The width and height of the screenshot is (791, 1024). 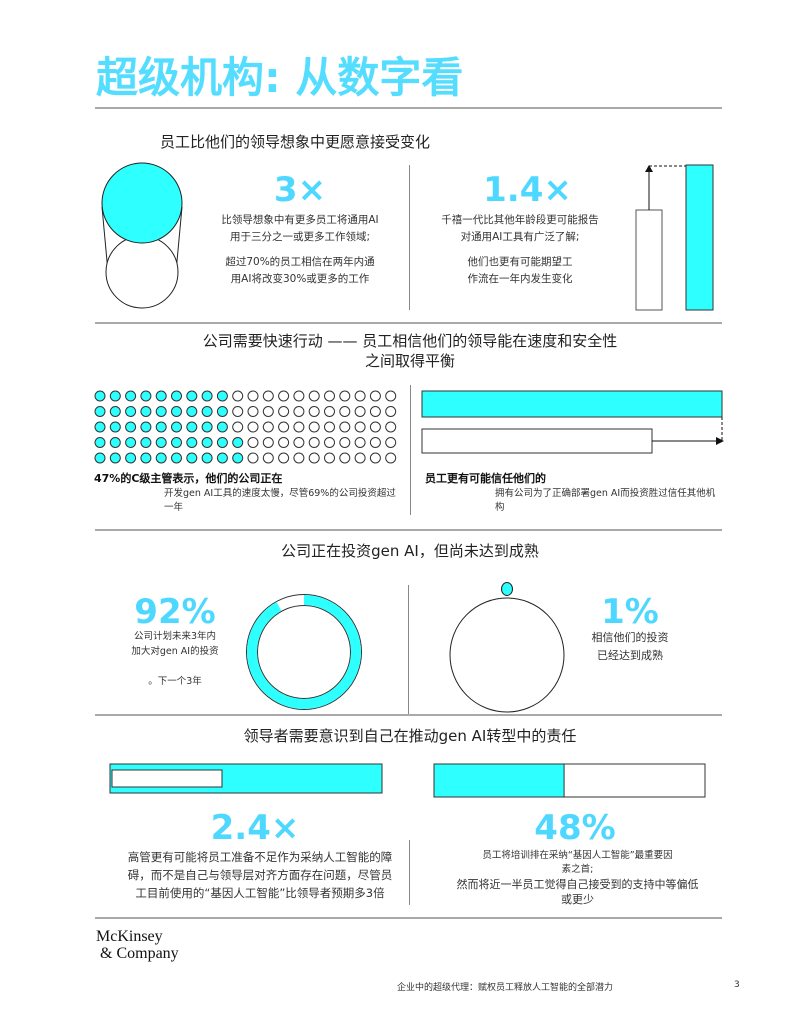 I want to click on mckinsey-logo: McKinsey & Company, so click(x=137, y=945).